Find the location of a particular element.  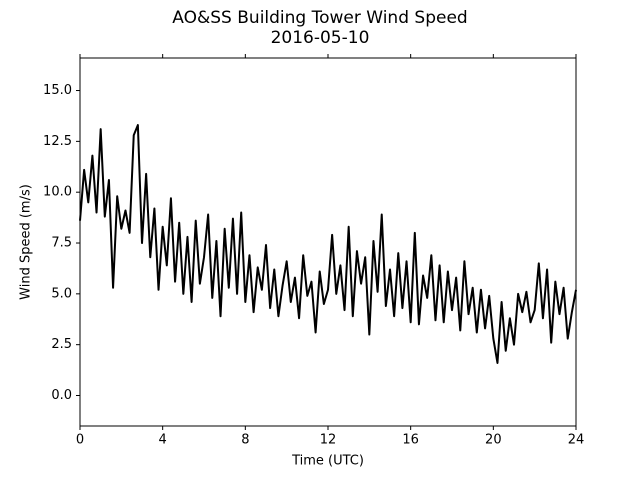

y-tick-label: 15.0 is located at coordinates (57, 90).